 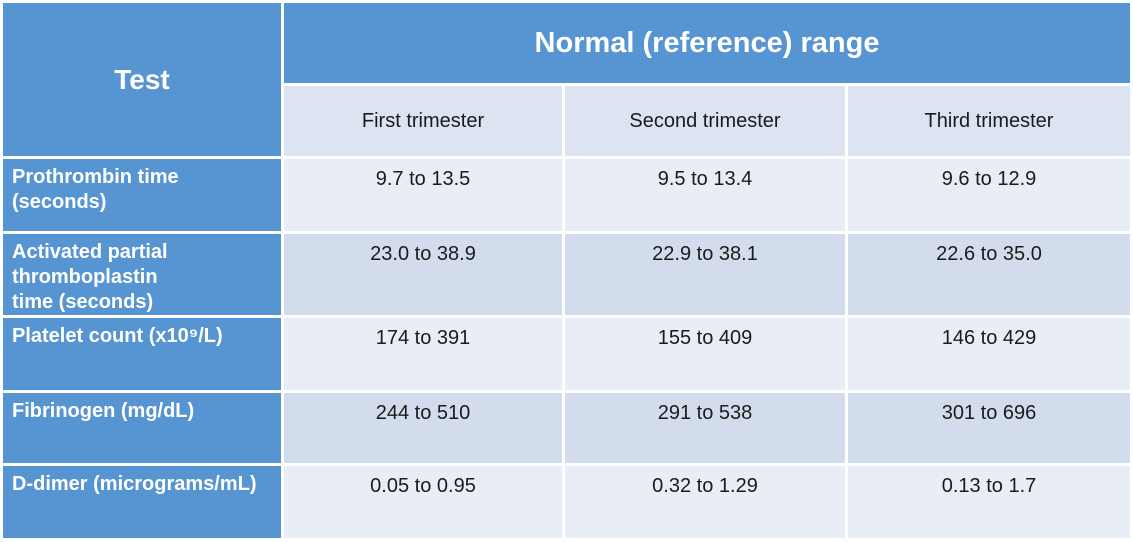 I want to click on column-header-first-trimester: First trimester, so click(x=423, y=121).